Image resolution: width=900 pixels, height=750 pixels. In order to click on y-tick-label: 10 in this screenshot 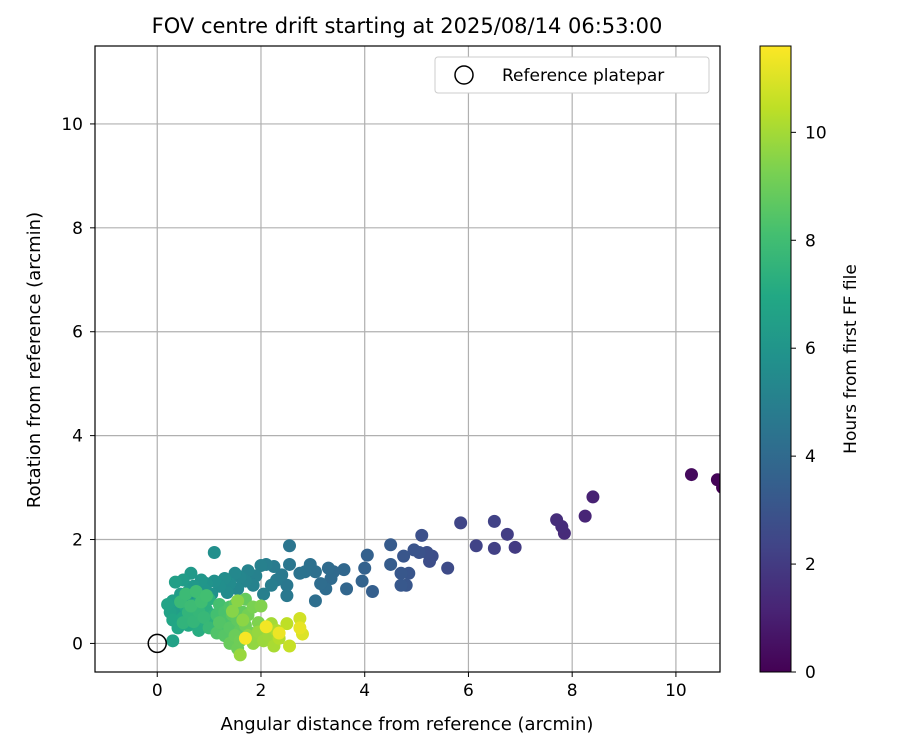, I will do `click(72, 125)`.